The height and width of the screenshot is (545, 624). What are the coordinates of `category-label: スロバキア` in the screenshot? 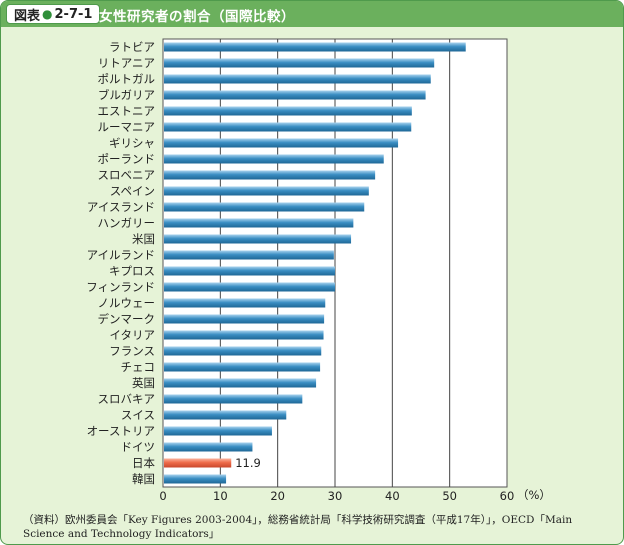 It's located at (127, 399).